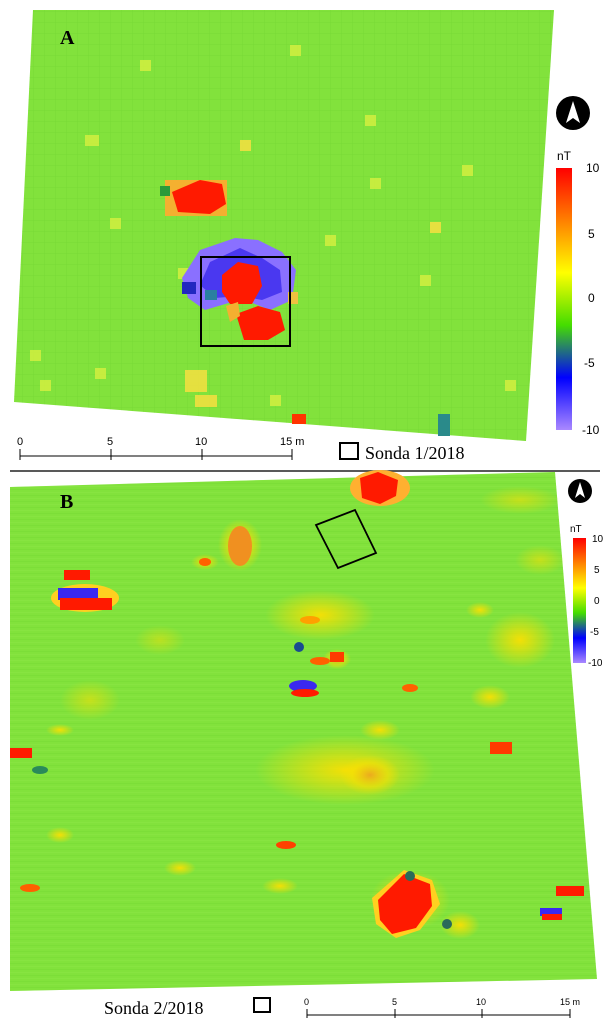 The width and height of the screenshot is (610, 1023). What do you see at coordinates (309, 669) in the screenshot?
I see `anomaly-b4` at bounding box center [309, 669].